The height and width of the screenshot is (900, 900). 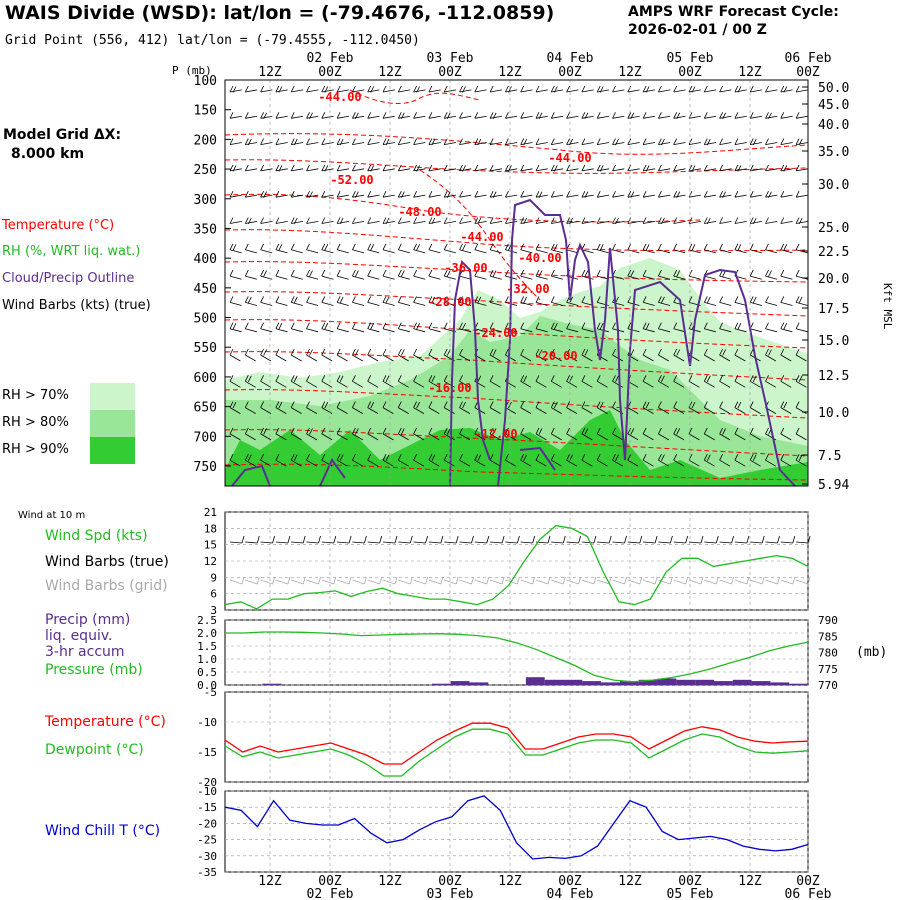 What do you see at coordinates (96, 536) in the screenshot?
I see `legend-wind-spd: Wind Spd (kts)` at bounding box center [96, 536].